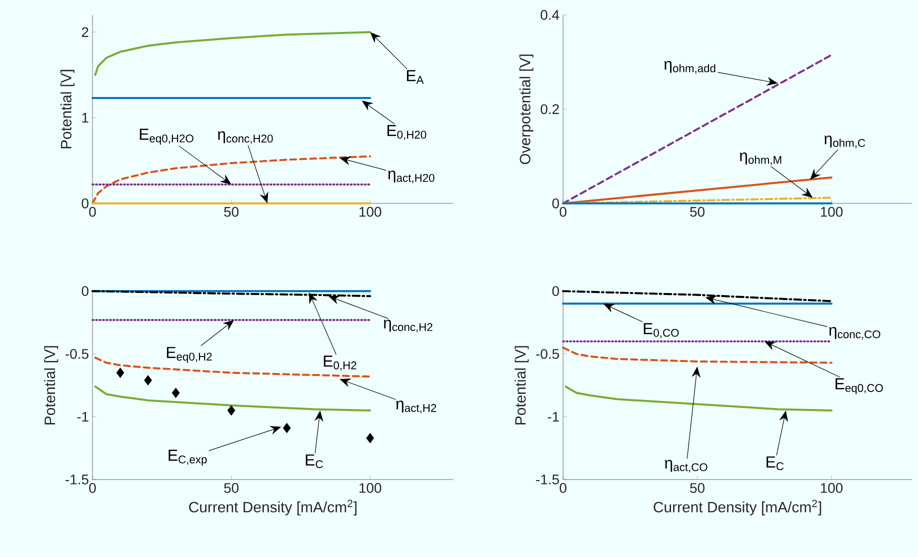 The width and height of the screenshot is (918, 557). I want to click on annotation: η$_{ohm,C}$, so click(845, 141).